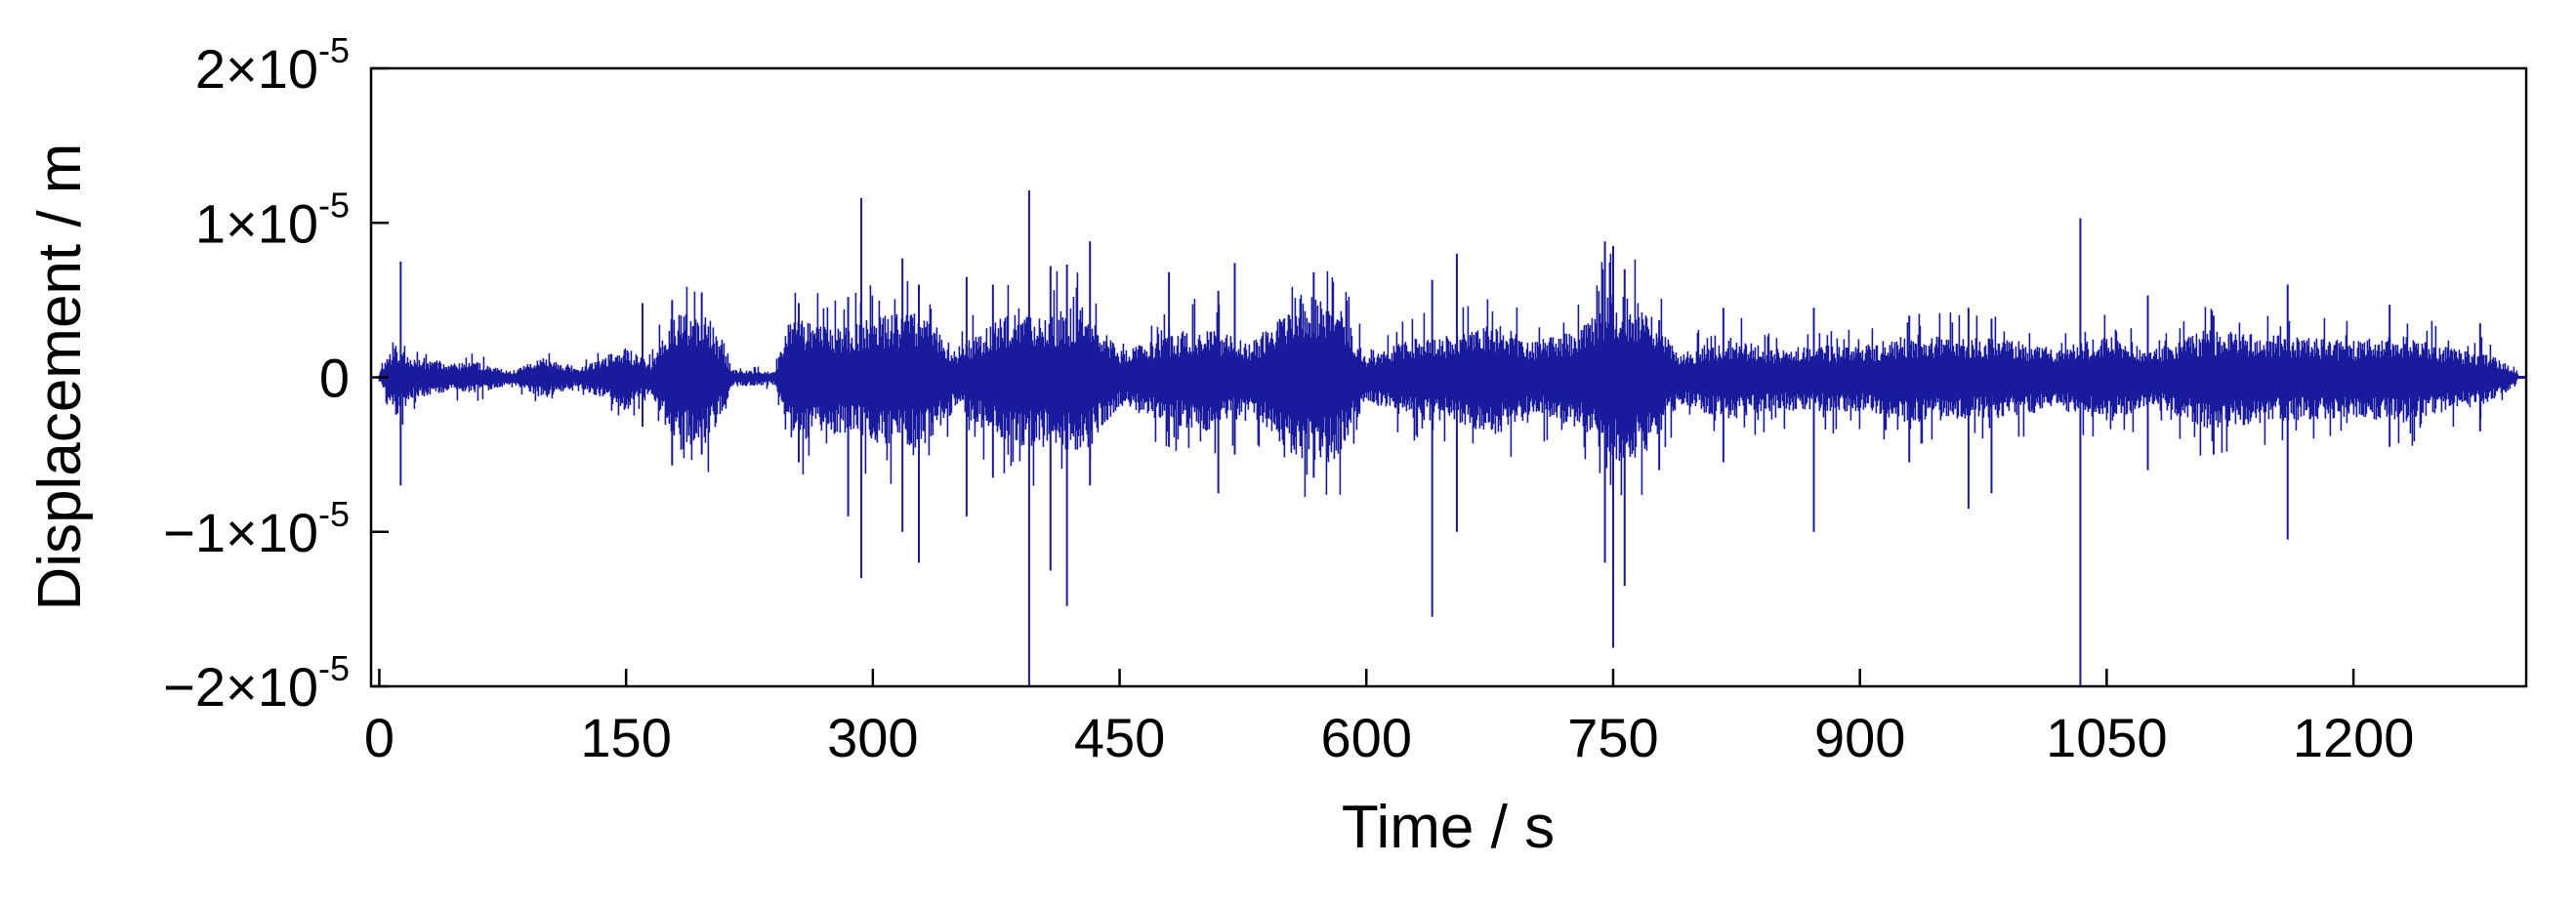 Image resolution: width=2576 pixels, height=906 pixels. What do you see at coordinates (276, 374) in the screenshot?
I see `y-axis: 2×10-51×10-50−1×10-5−2×10-5` at bounding box center [276, 374].